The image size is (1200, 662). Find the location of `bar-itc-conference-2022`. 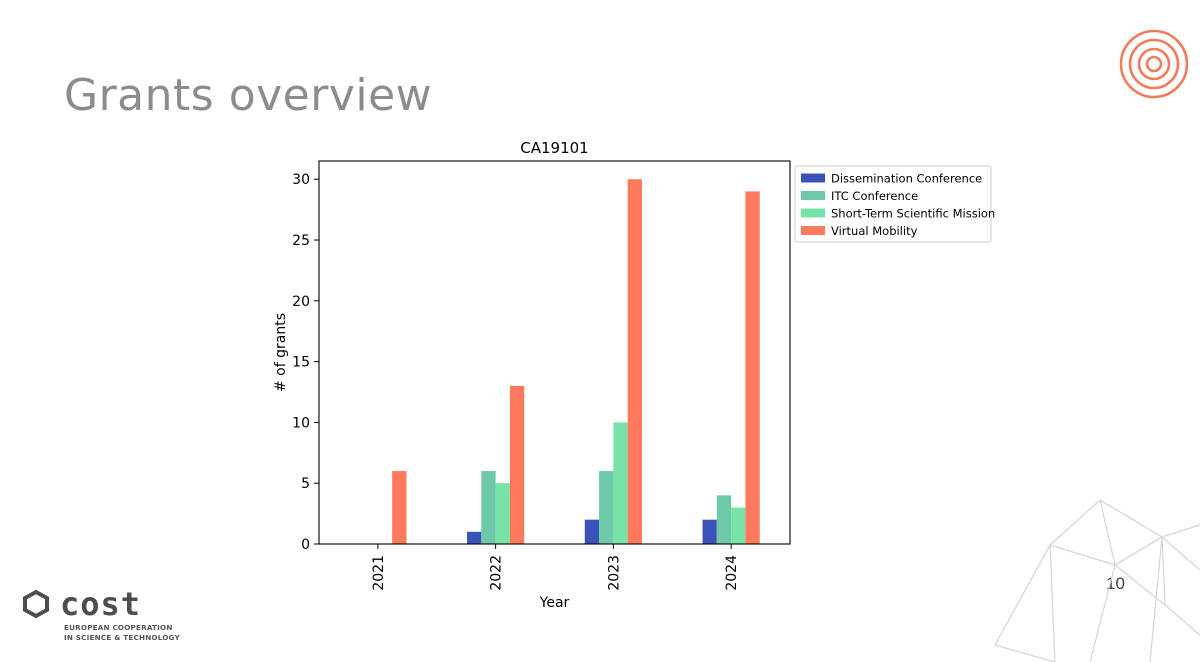

bar-itc-conference-2022 is located at coordinates (488, 507).